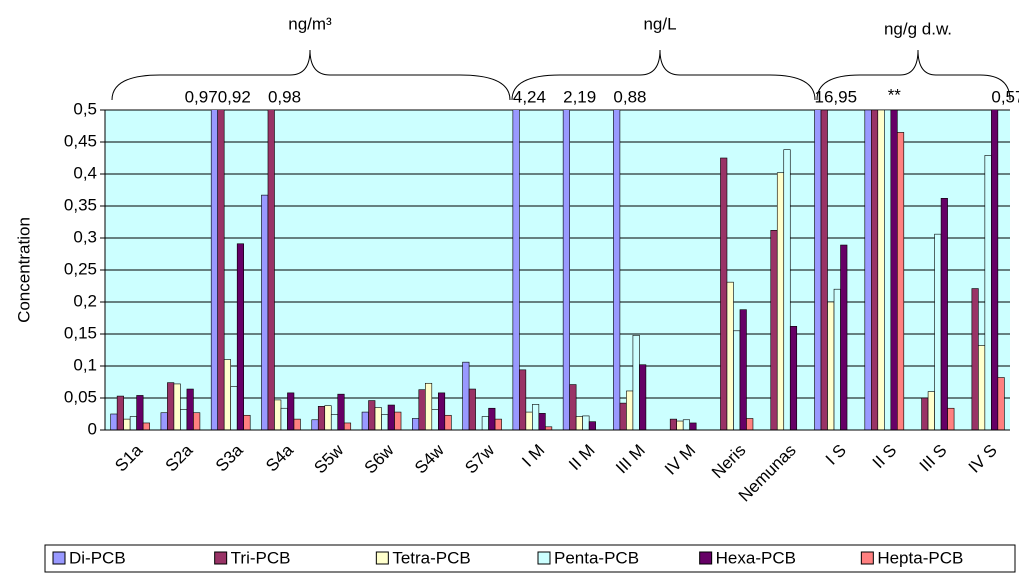  Describe the element at coordinates (85, 364) in the screenshot. I see `y-tick-label: 0,1` at that location.